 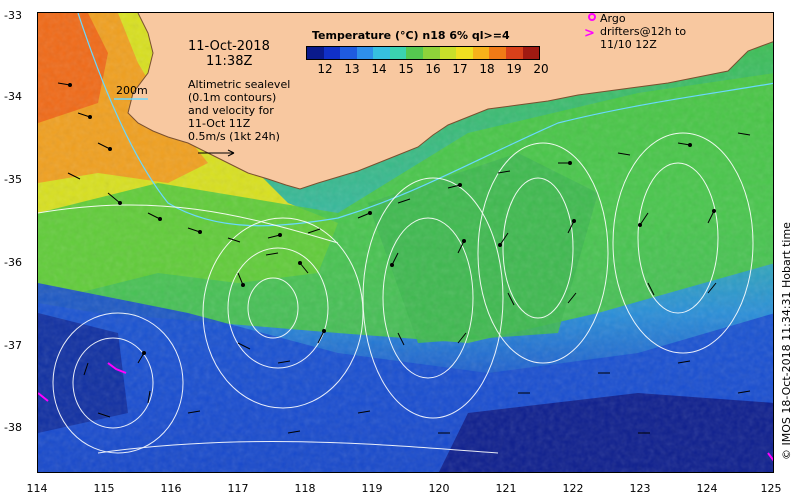 I want to click on colorbar-tick: 15, so click(x=406, y=69).